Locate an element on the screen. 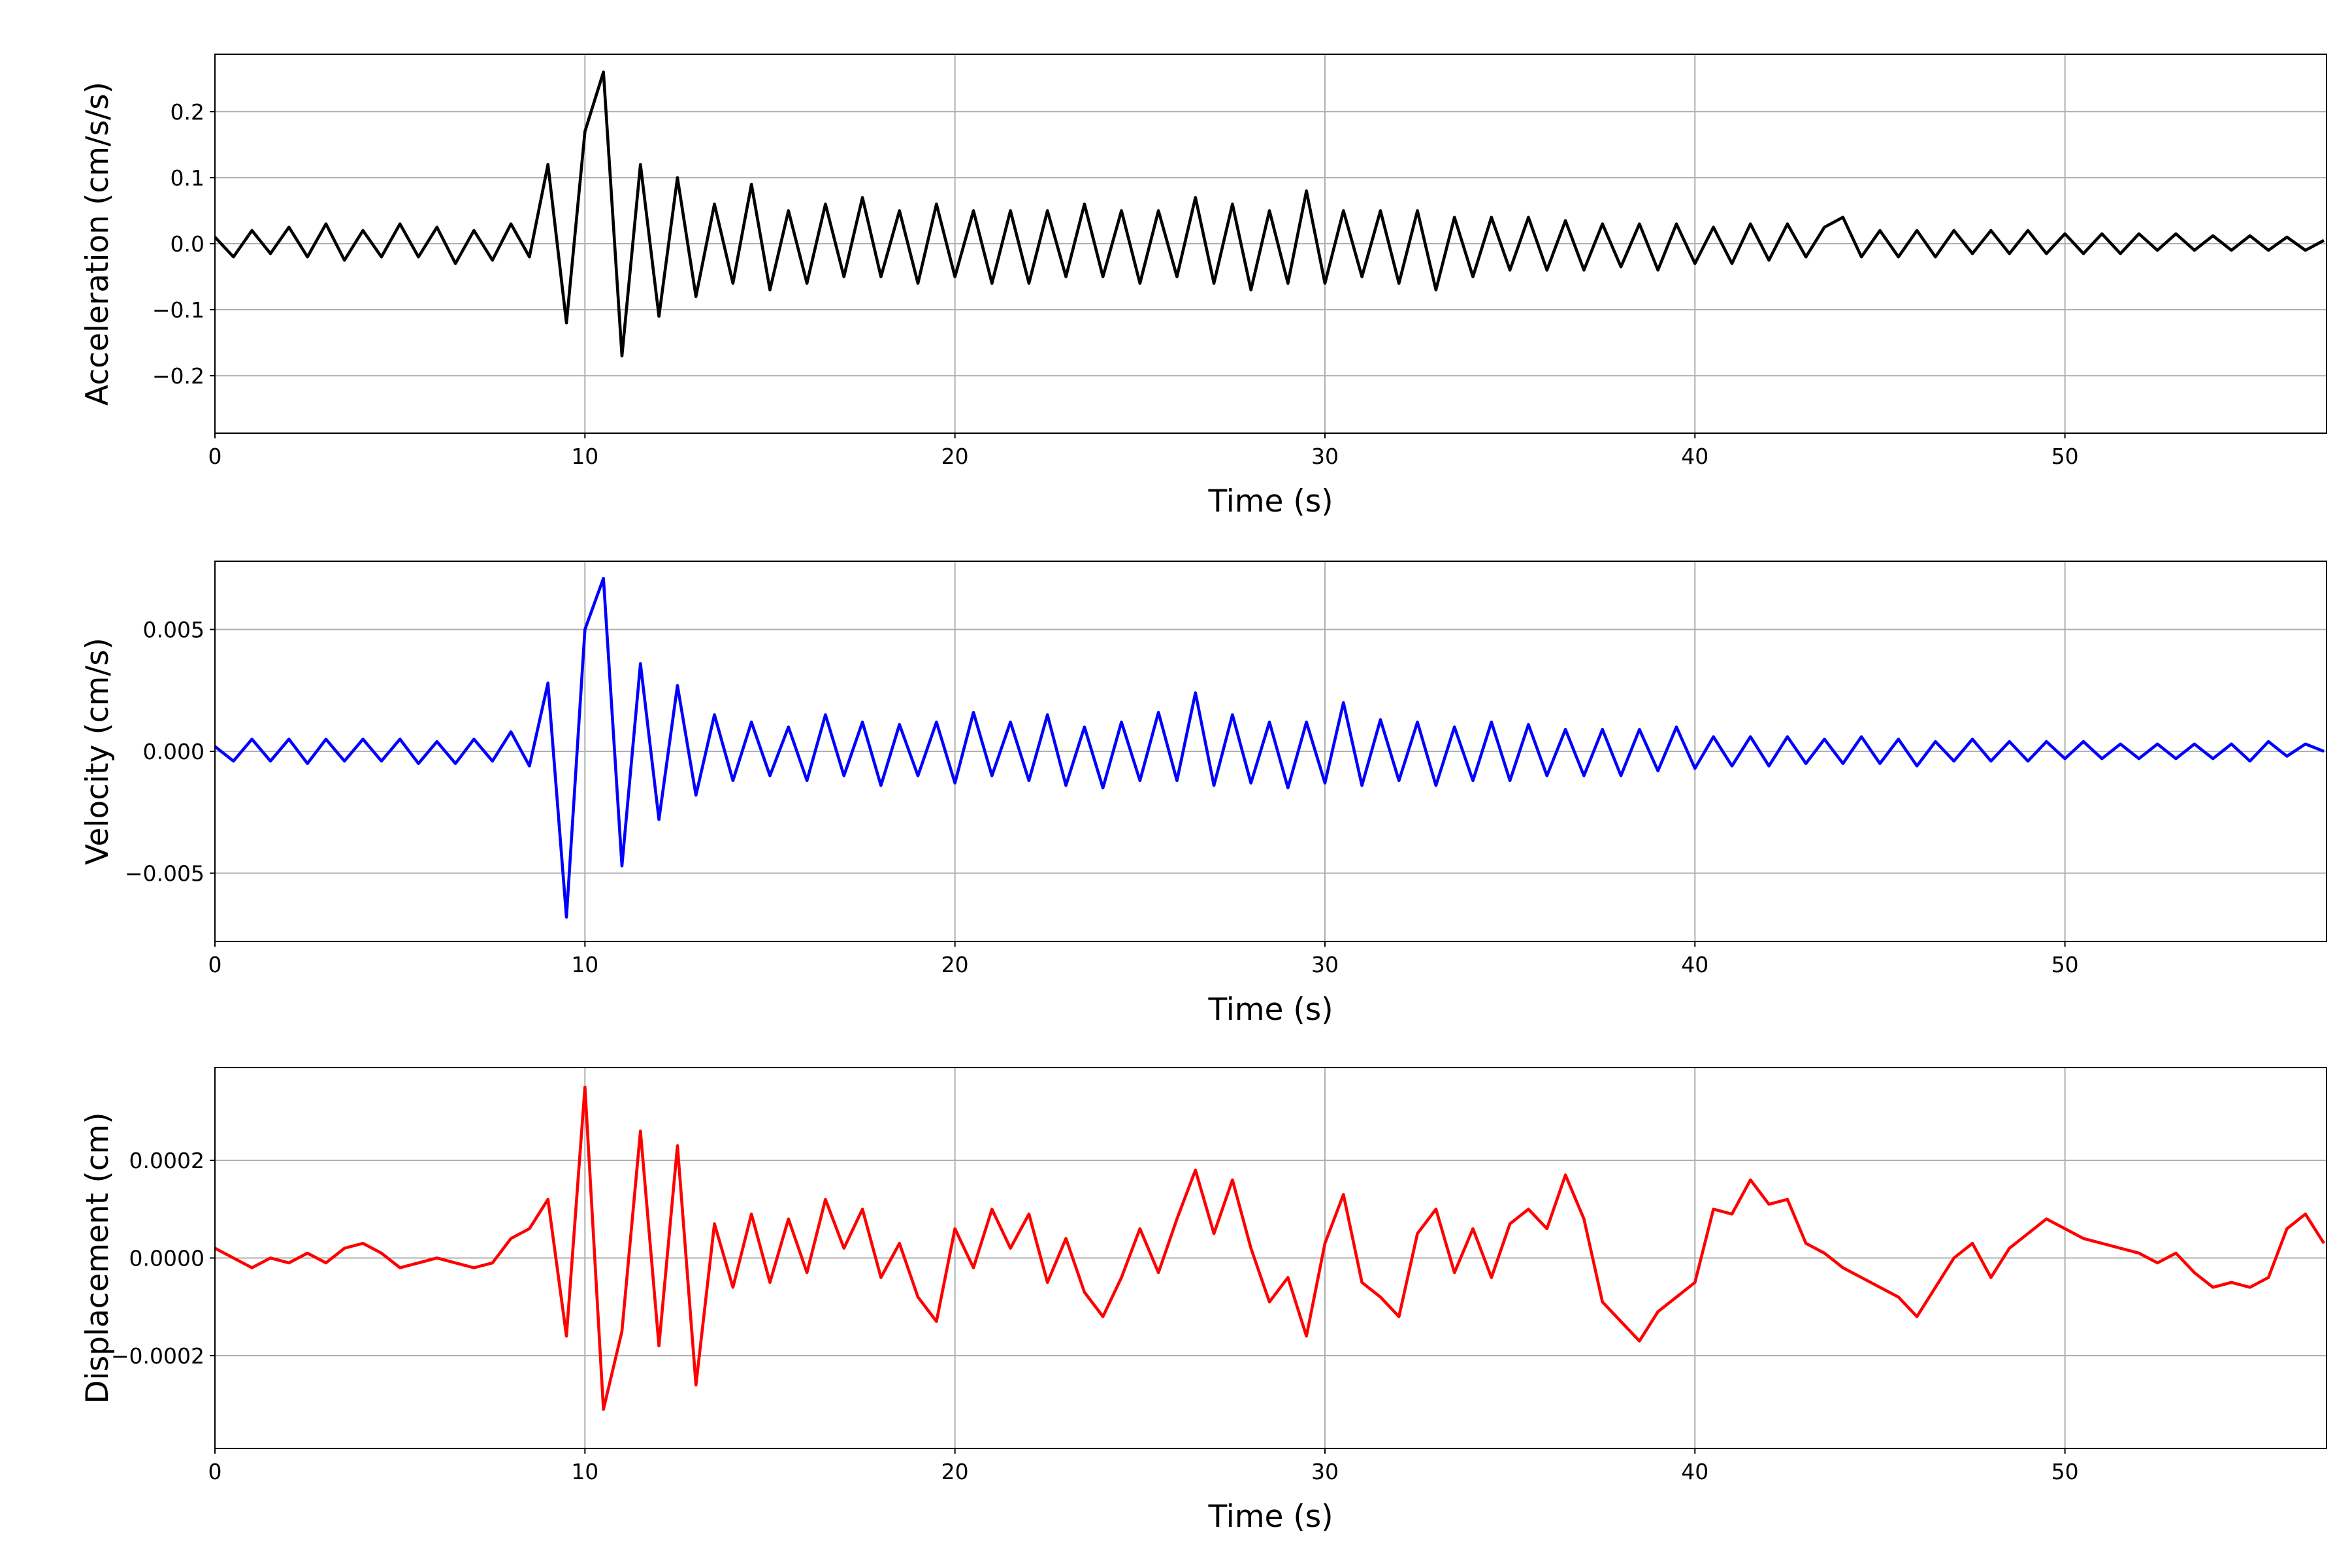 This screenshot has width=2352, height=1568. y-axis-label: Displacement (cm) is located at coordinates (98, 1257).